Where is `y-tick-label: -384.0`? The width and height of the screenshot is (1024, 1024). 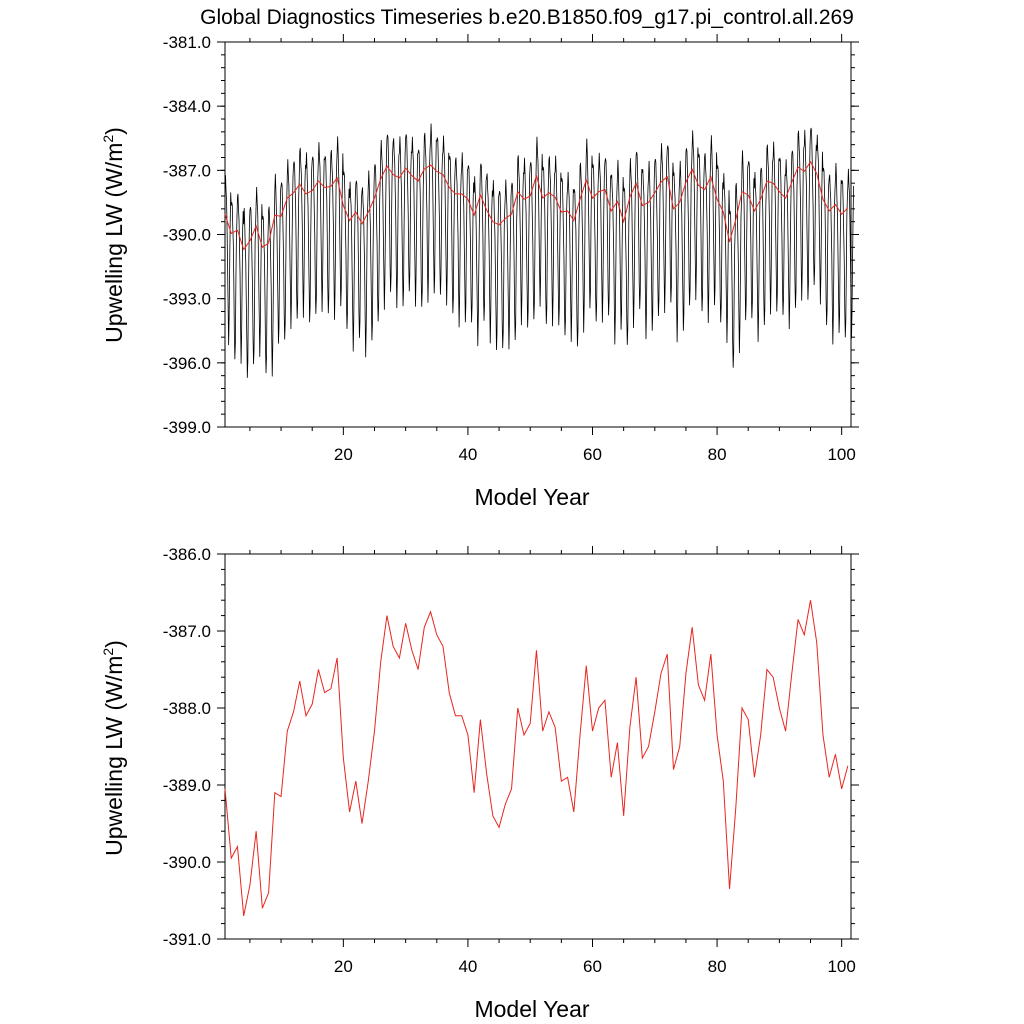
y-tick-label: -384.0 is located at coordinates (187, 106).